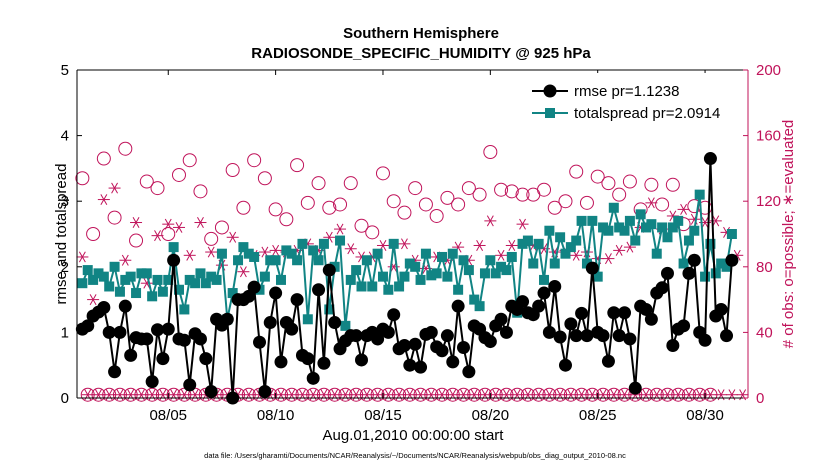  I want to click on left-tick-label: 5, so click(65, 70).